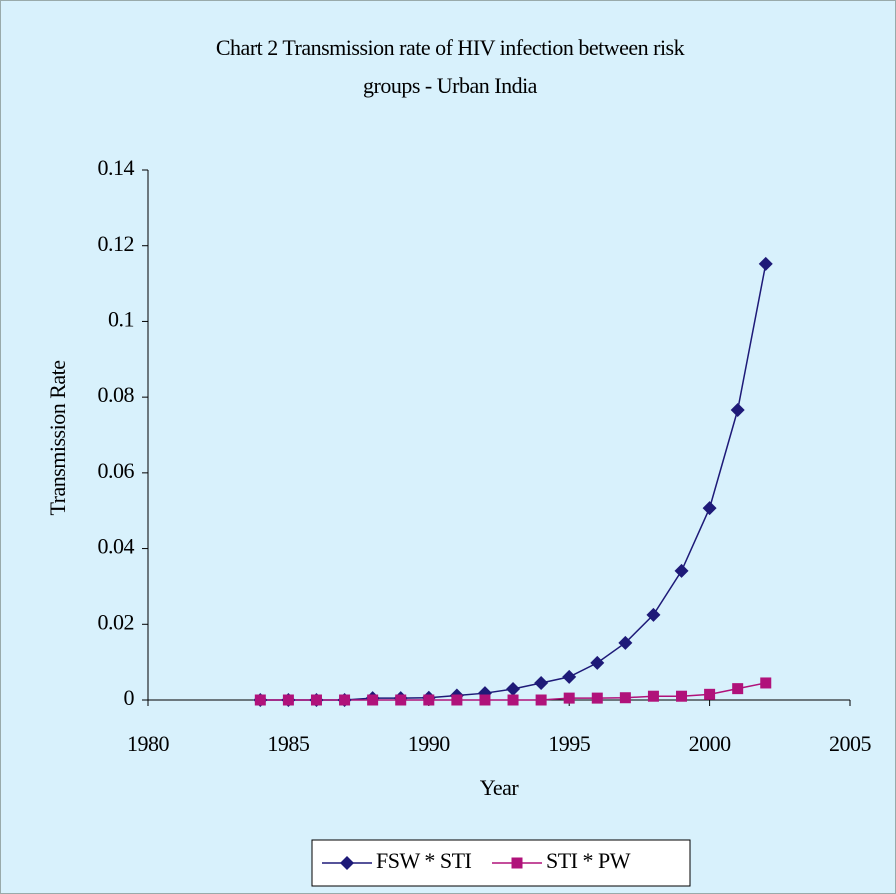 Image resolution: width=896 pixels, height=894 pixels. What do you see at coordinates (116, 470) in the screenshot?
I see `y-tick-label: 0.06` at bounding box center [116, 470].